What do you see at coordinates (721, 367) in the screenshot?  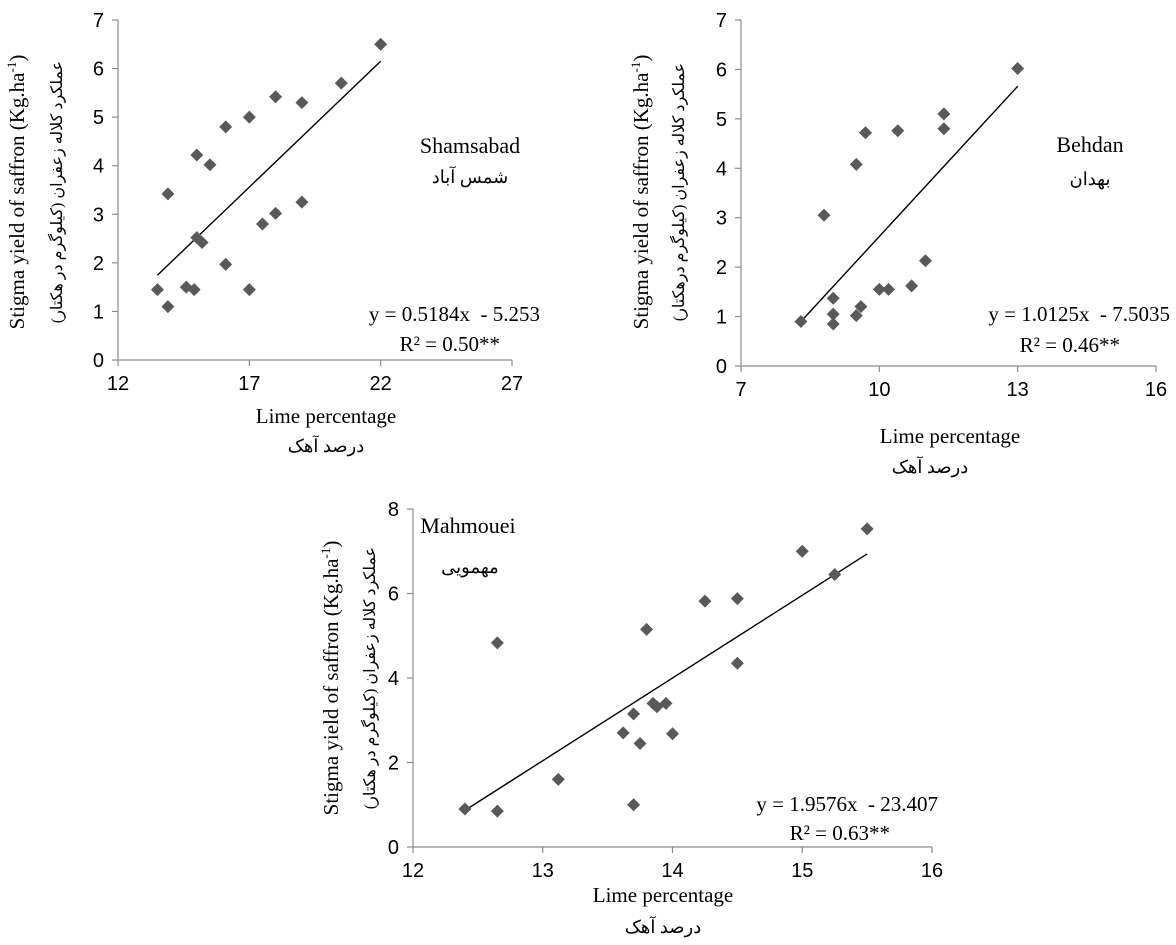 I see `behdan-y-tick-label: 0` at bounding box center [721, 367].